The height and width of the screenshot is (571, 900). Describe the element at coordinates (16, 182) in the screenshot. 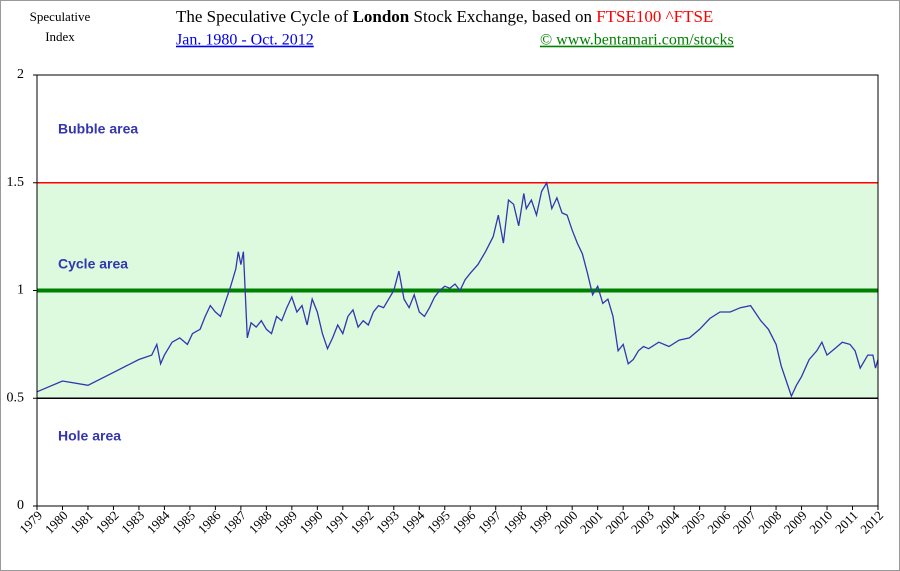

I see `y-tick-label: 1.5` at that location.